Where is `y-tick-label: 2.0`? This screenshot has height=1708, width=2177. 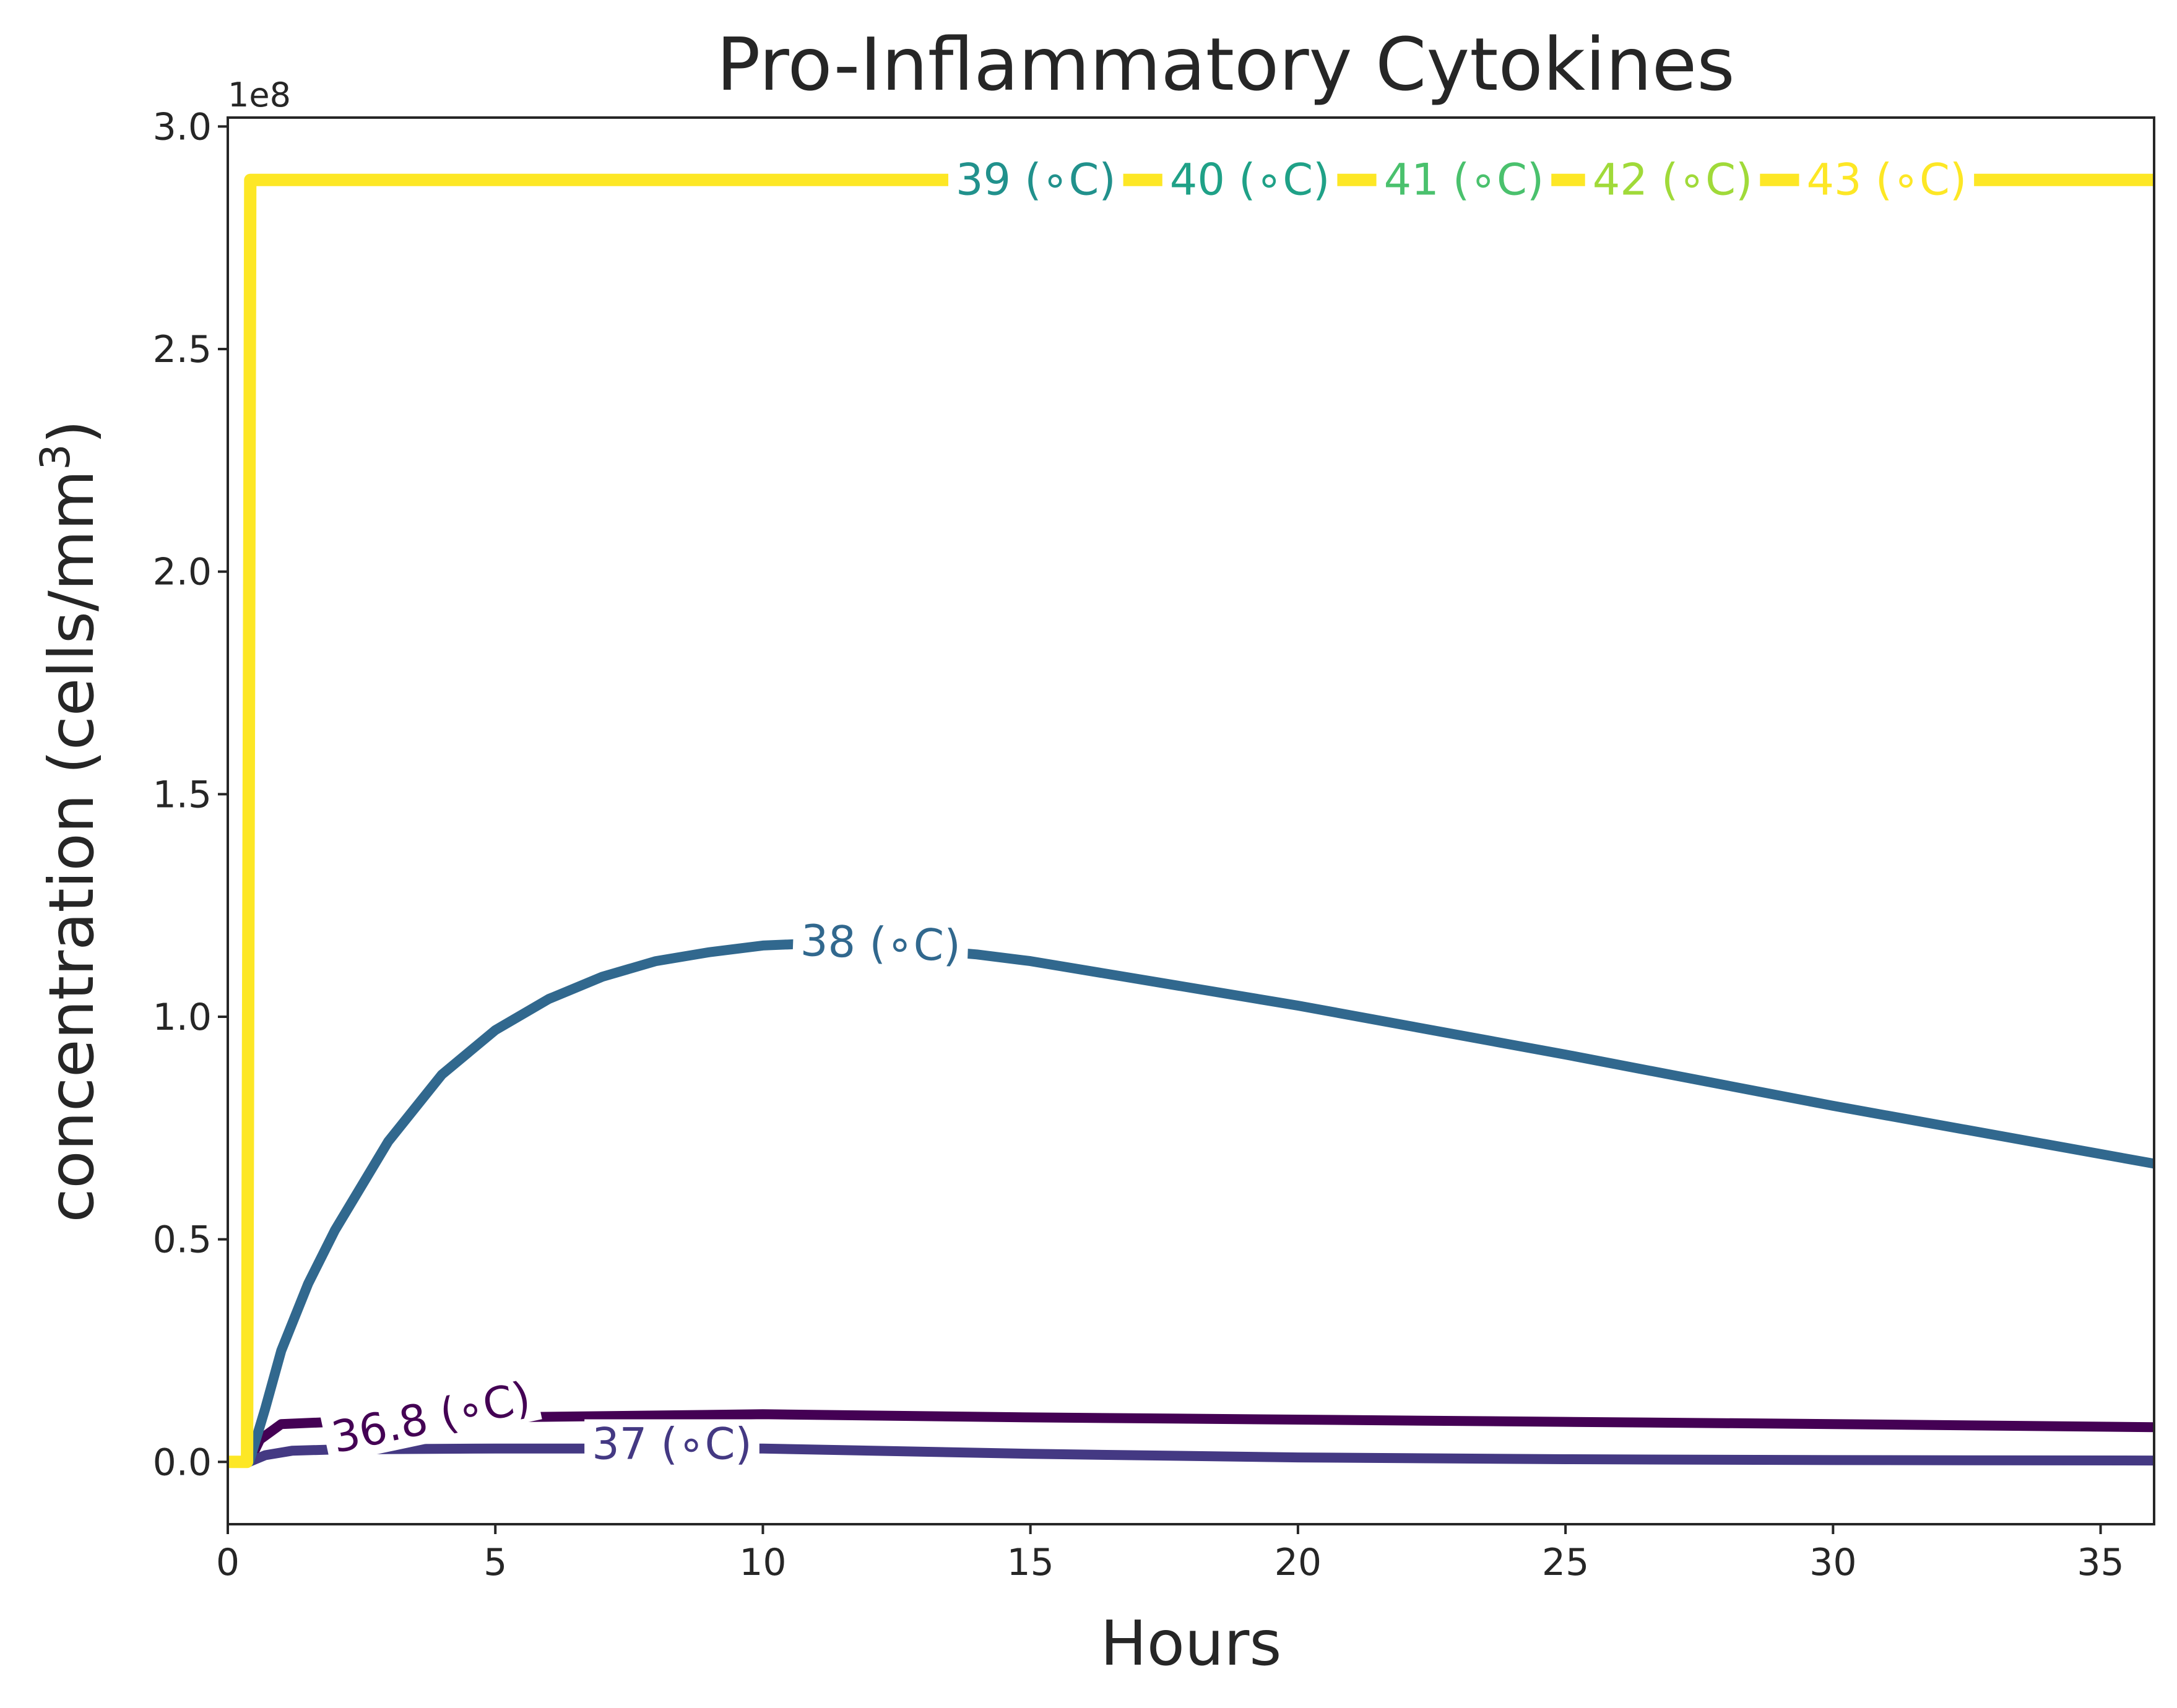 y-tick-label: 2.0 is located at coordinates (182, 572).